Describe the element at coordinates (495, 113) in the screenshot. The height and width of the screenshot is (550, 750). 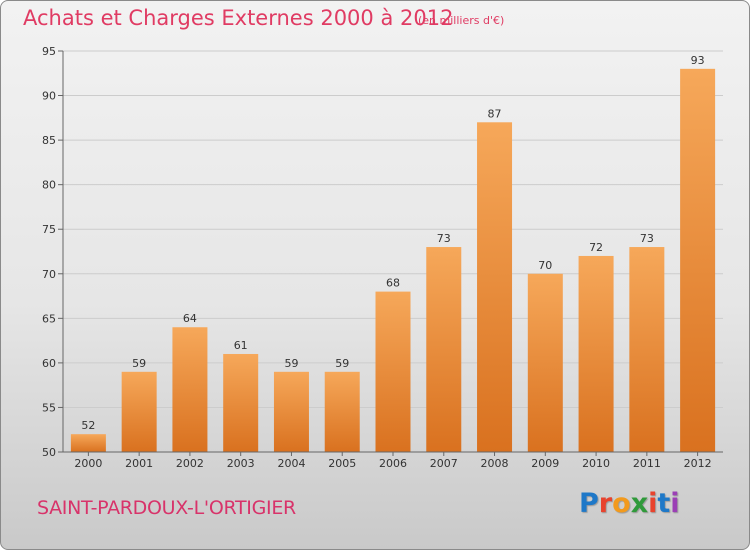
I see `bar-value-label: 87` at that location.